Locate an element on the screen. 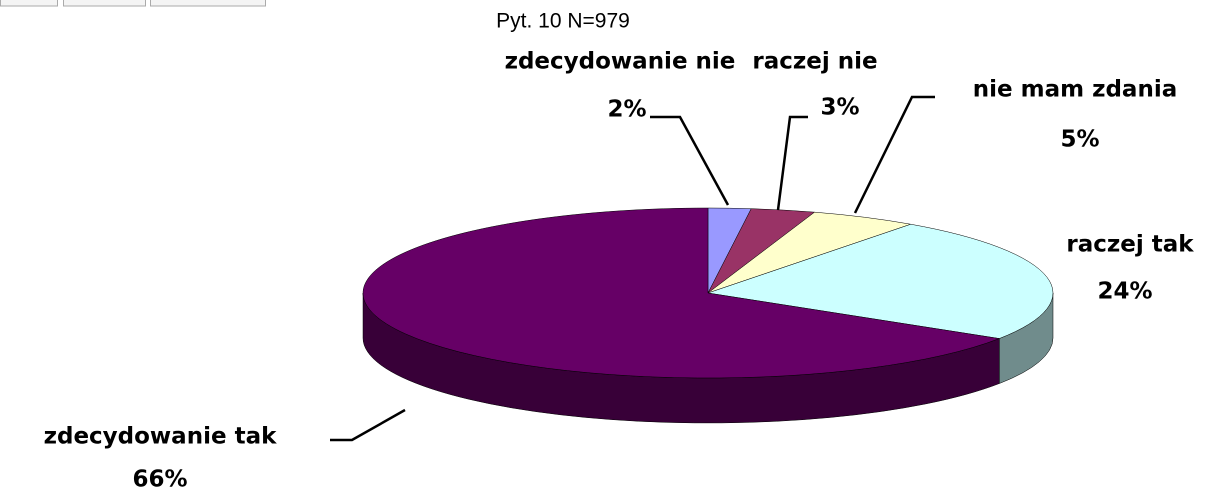 The height and width of the screenshot is (491, 1213). chart-title: Pyt. 10 N=979 is located at coordinates (563, 21).